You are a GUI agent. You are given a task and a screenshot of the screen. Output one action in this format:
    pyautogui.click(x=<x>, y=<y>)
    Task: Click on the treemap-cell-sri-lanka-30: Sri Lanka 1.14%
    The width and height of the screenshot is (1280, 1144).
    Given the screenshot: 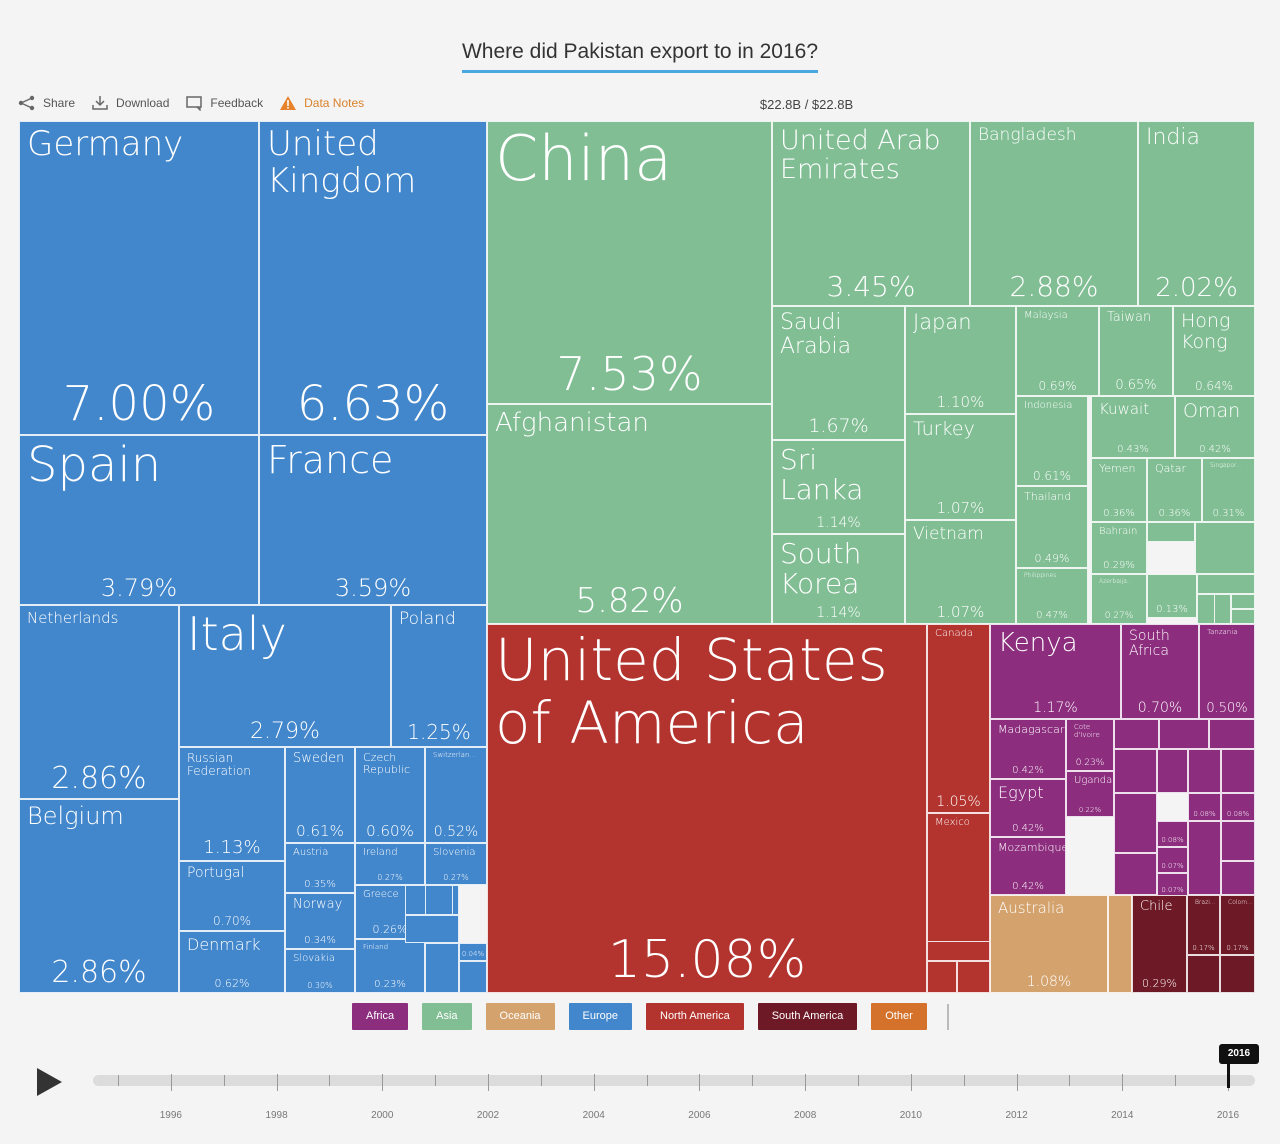 What is the action you would take?
    pyautogui.click(x=838, y=487)
    